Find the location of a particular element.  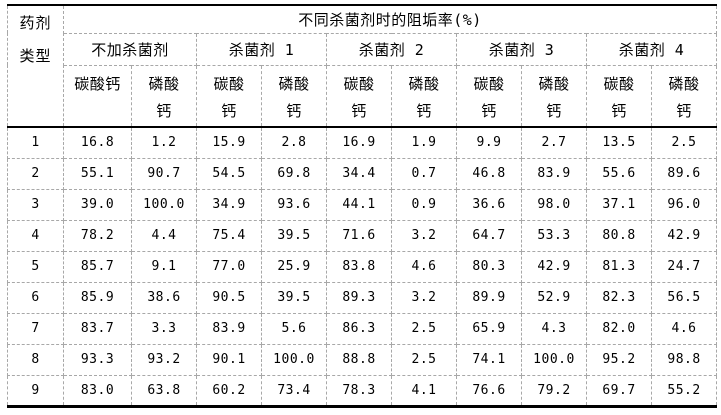

data-cell: 56.5 is located at coordinates (684, 297).